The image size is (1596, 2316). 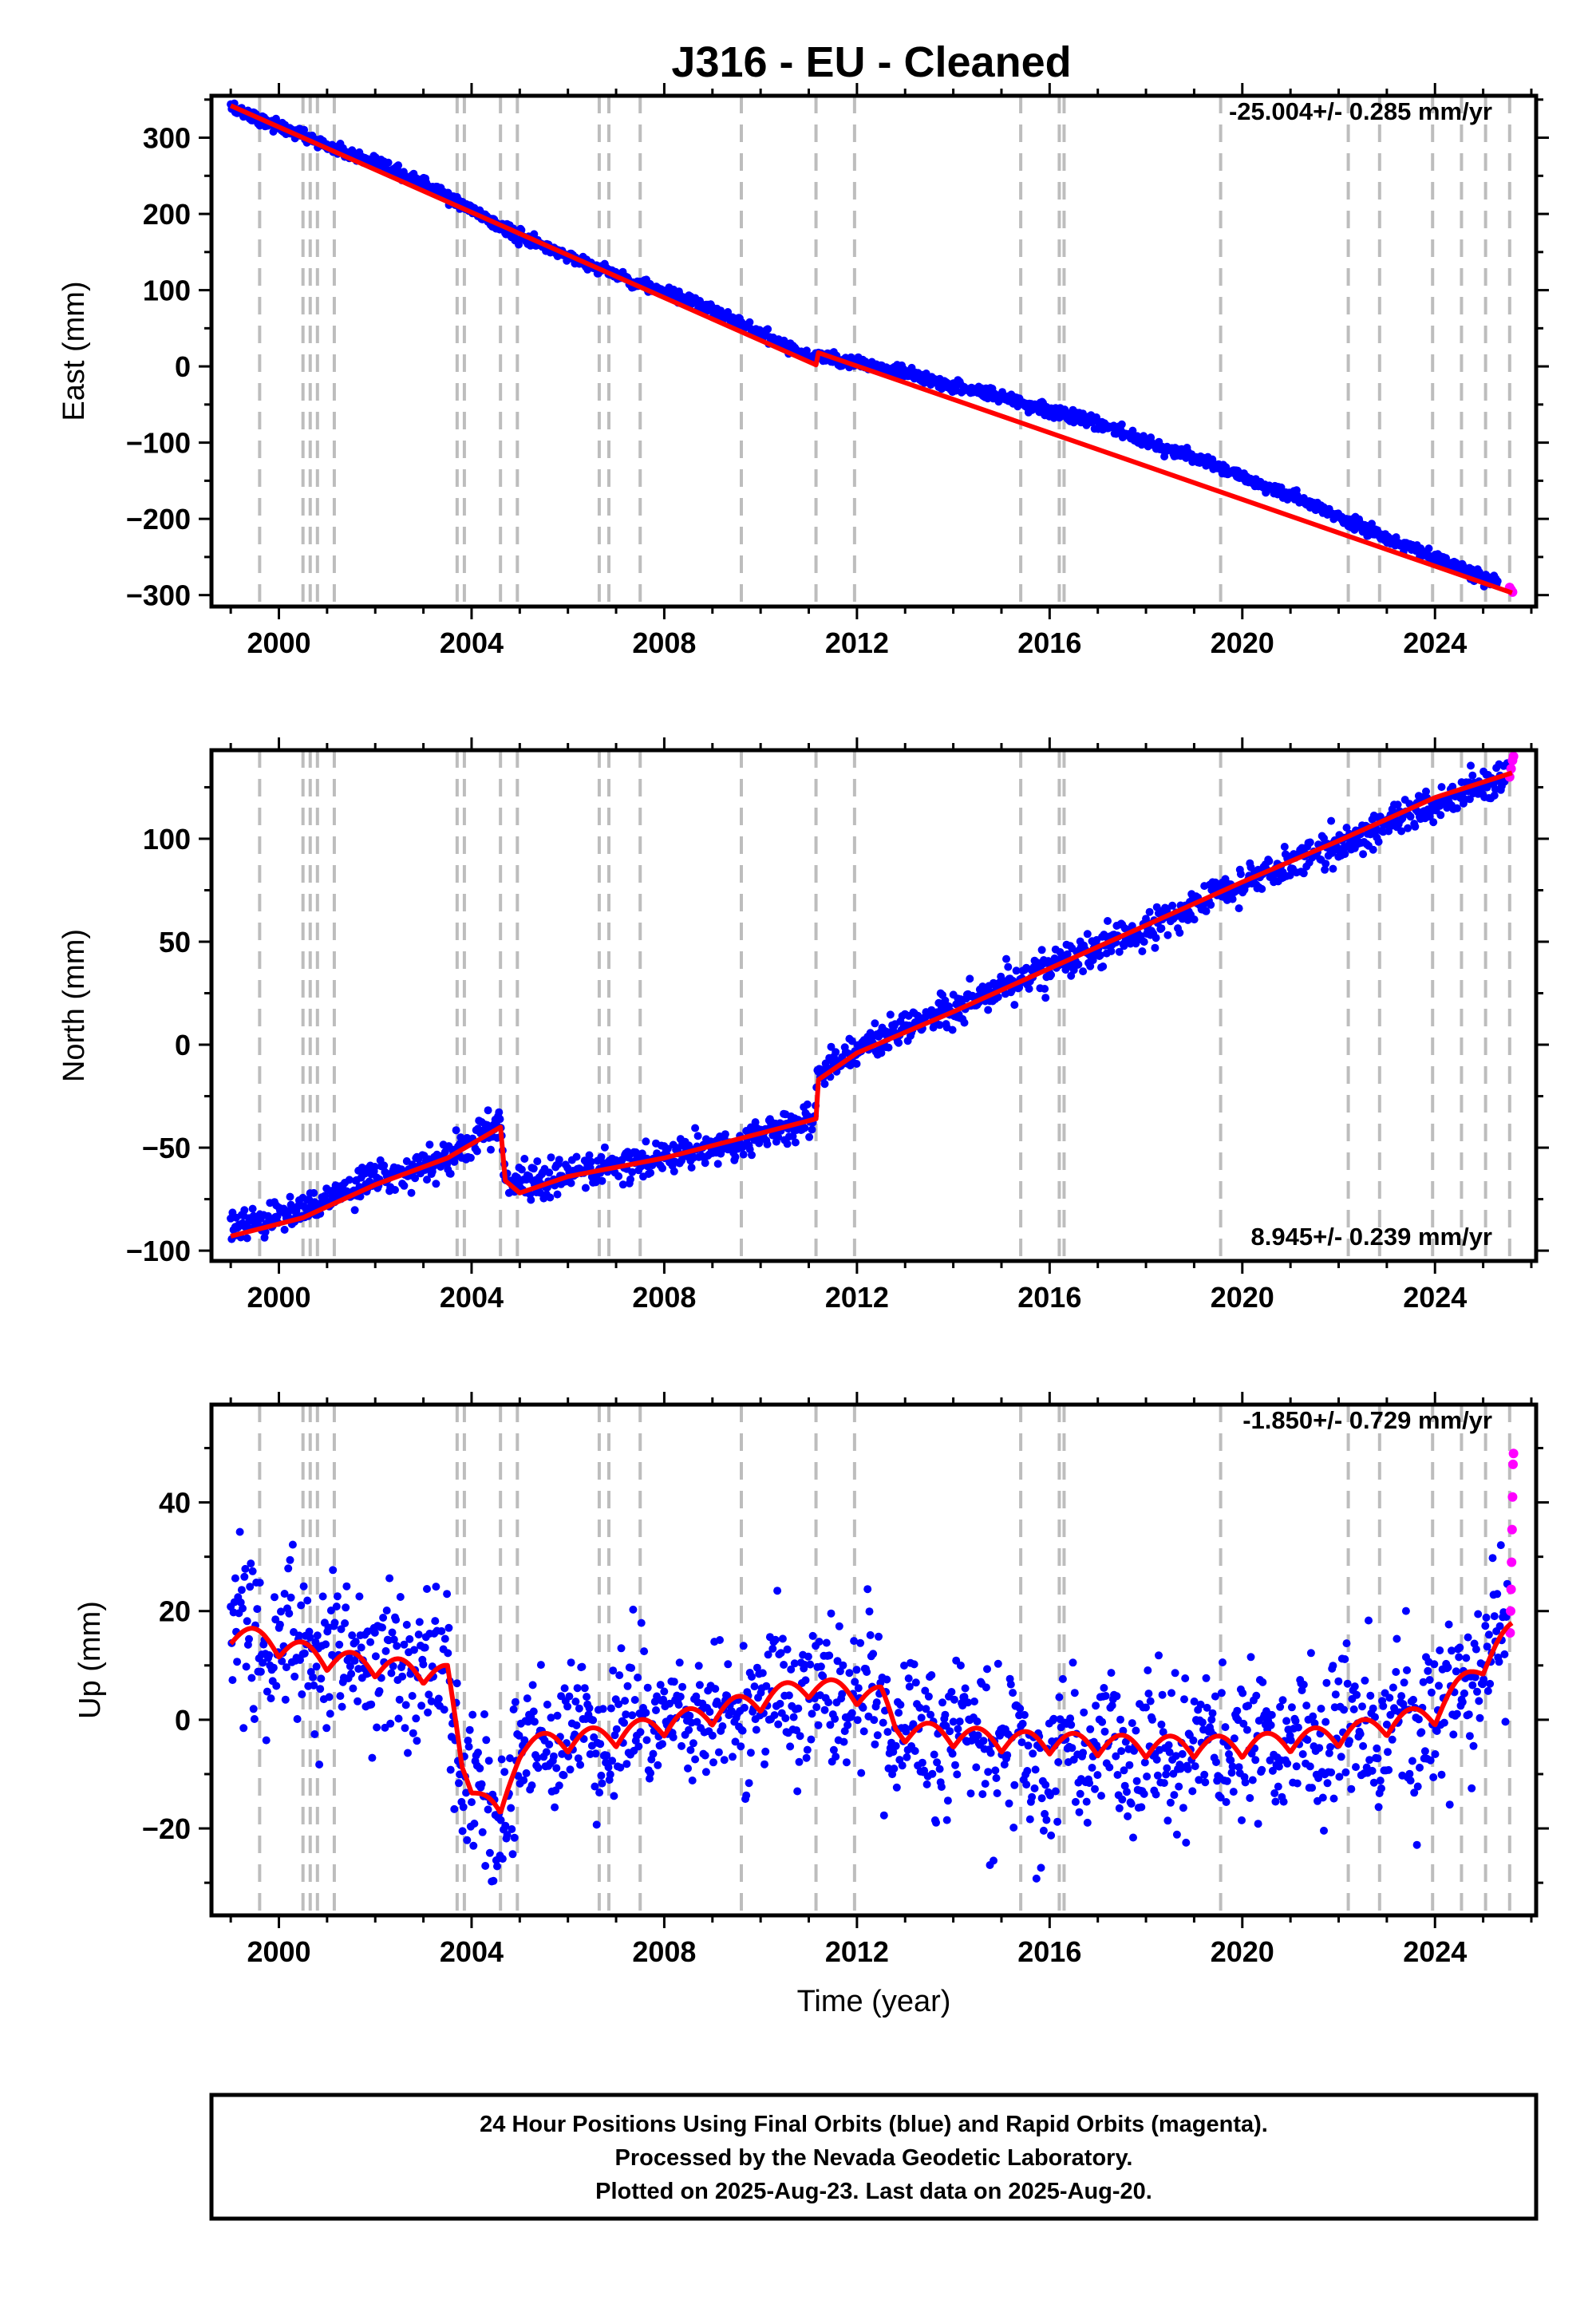 What do you see at coordinates (1049, 1952) in the screenshot?
I see `up-x-tick-label: 2016` at bounding box center [1049, 1952].